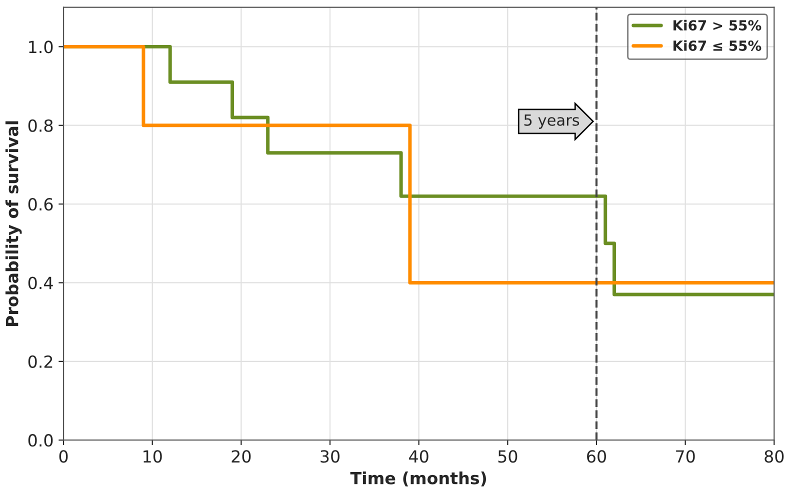 The height and width of the screenshot is (489, 794). I want to click on x-tick-label: 80, so click(774, 456).